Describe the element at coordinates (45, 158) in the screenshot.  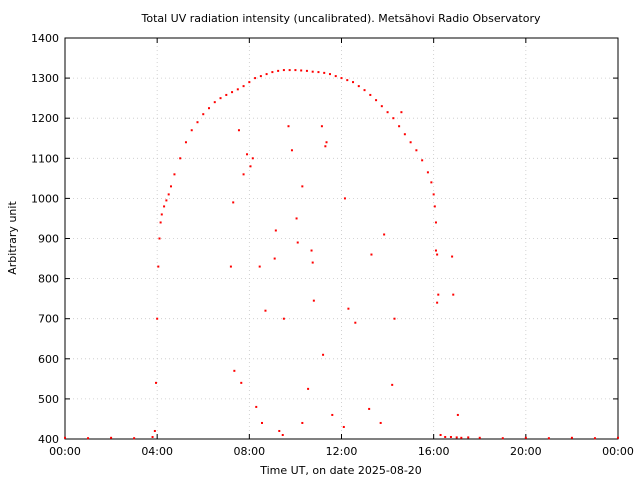
I see `y-tick-label: 1100` at that location.